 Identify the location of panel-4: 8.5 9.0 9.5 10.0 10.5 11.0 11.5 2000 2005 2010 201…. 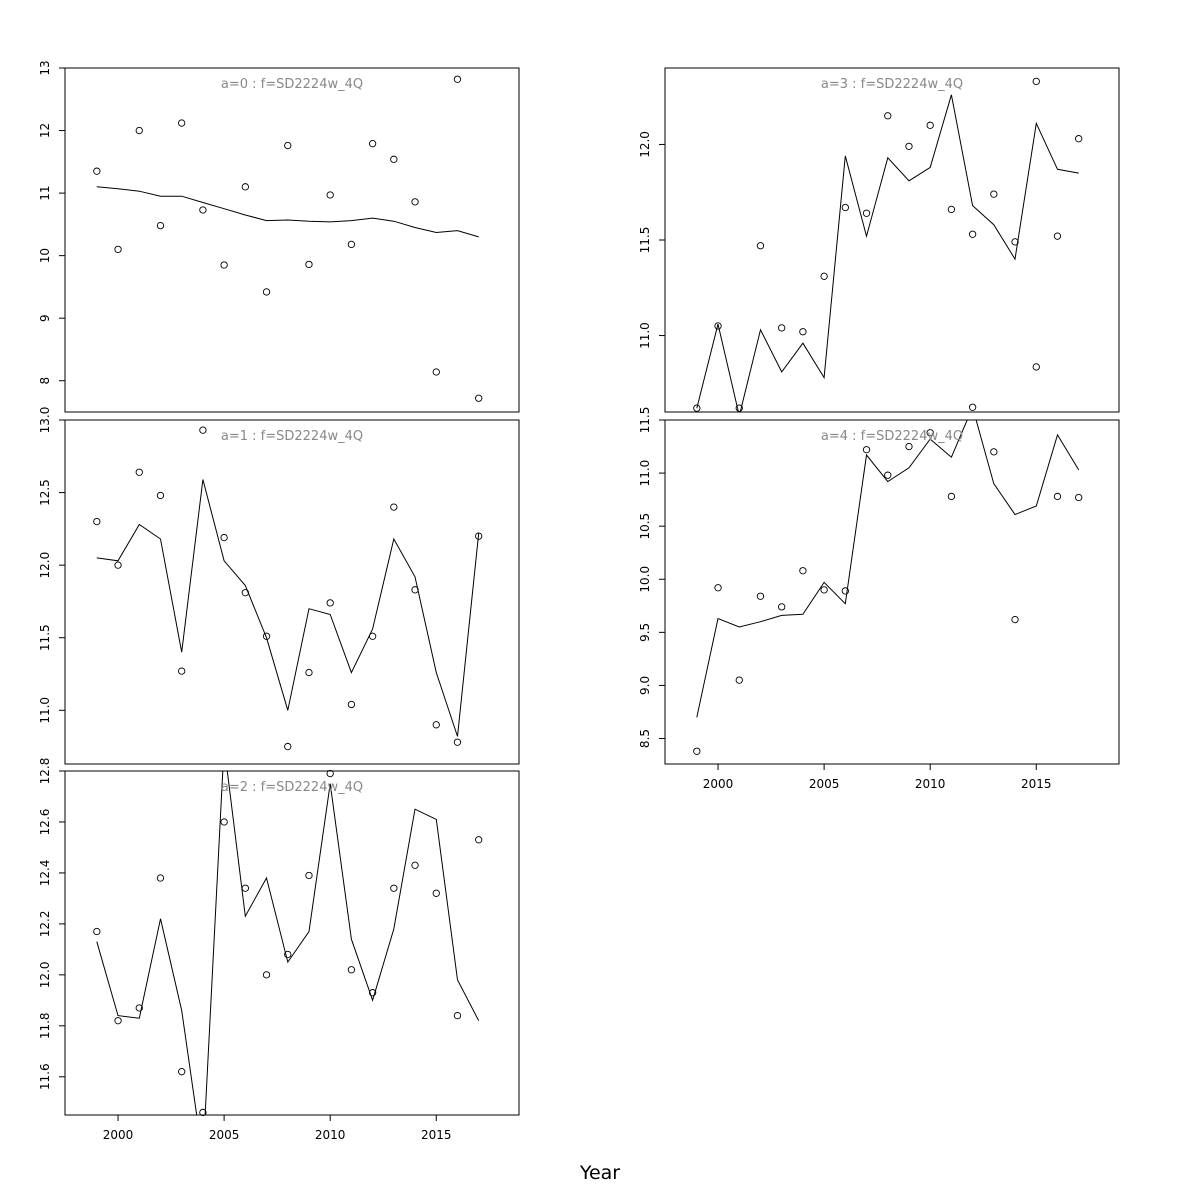
(879, 577).